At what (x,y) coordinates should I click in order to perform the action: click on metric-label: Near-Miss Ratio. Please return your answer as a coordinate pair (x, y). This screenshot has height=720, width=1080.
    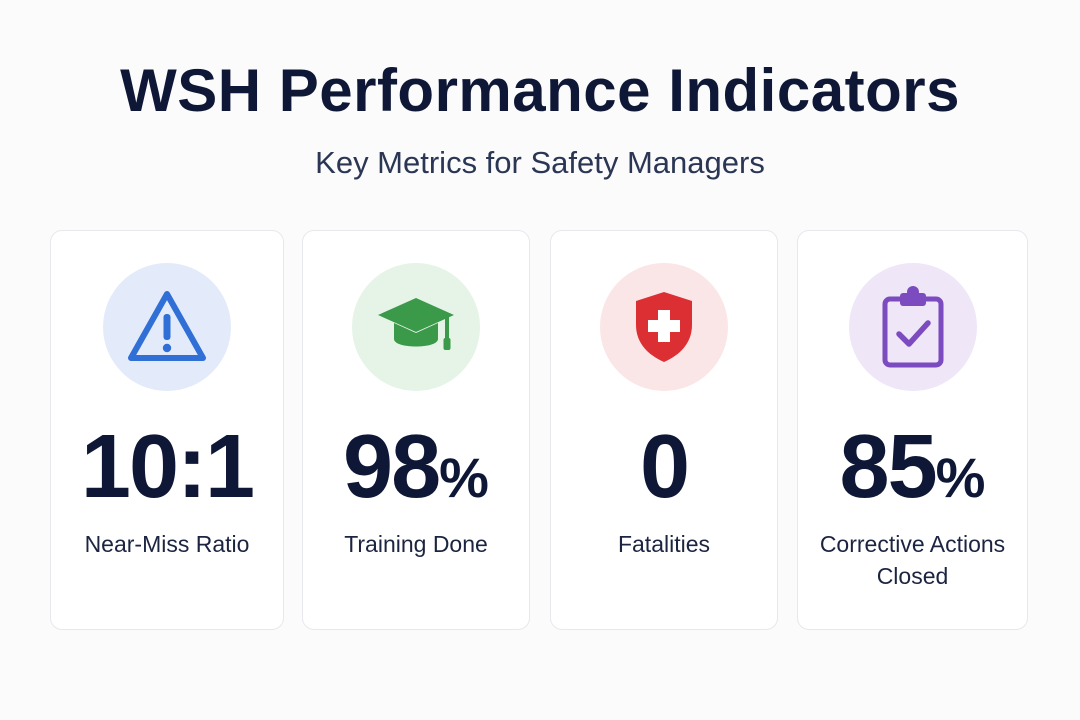
    Looking at the image, I should click on (167, 544).